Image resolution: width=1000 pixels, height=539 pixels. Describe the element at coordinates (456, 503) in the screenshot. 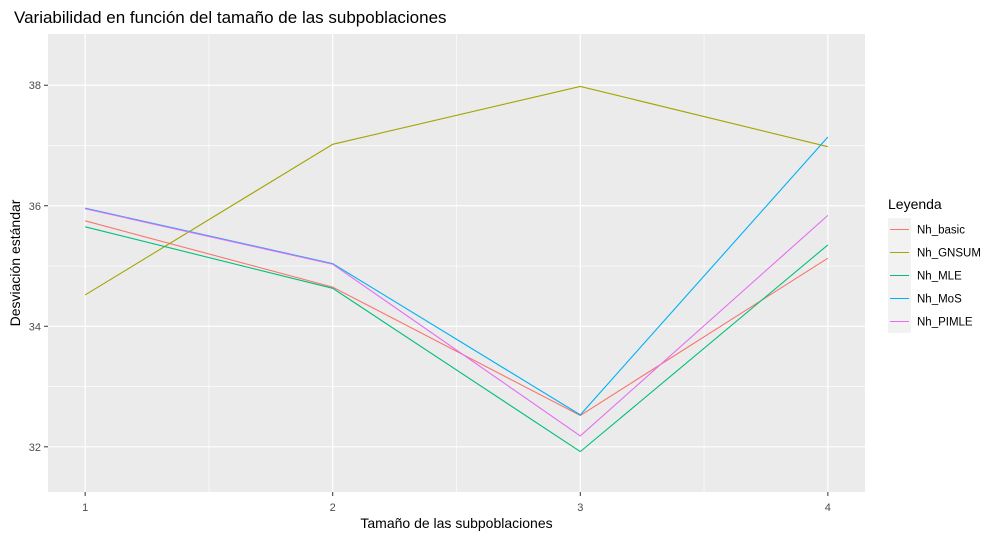

I see `x-axis: 1 2 3 4` at that location.